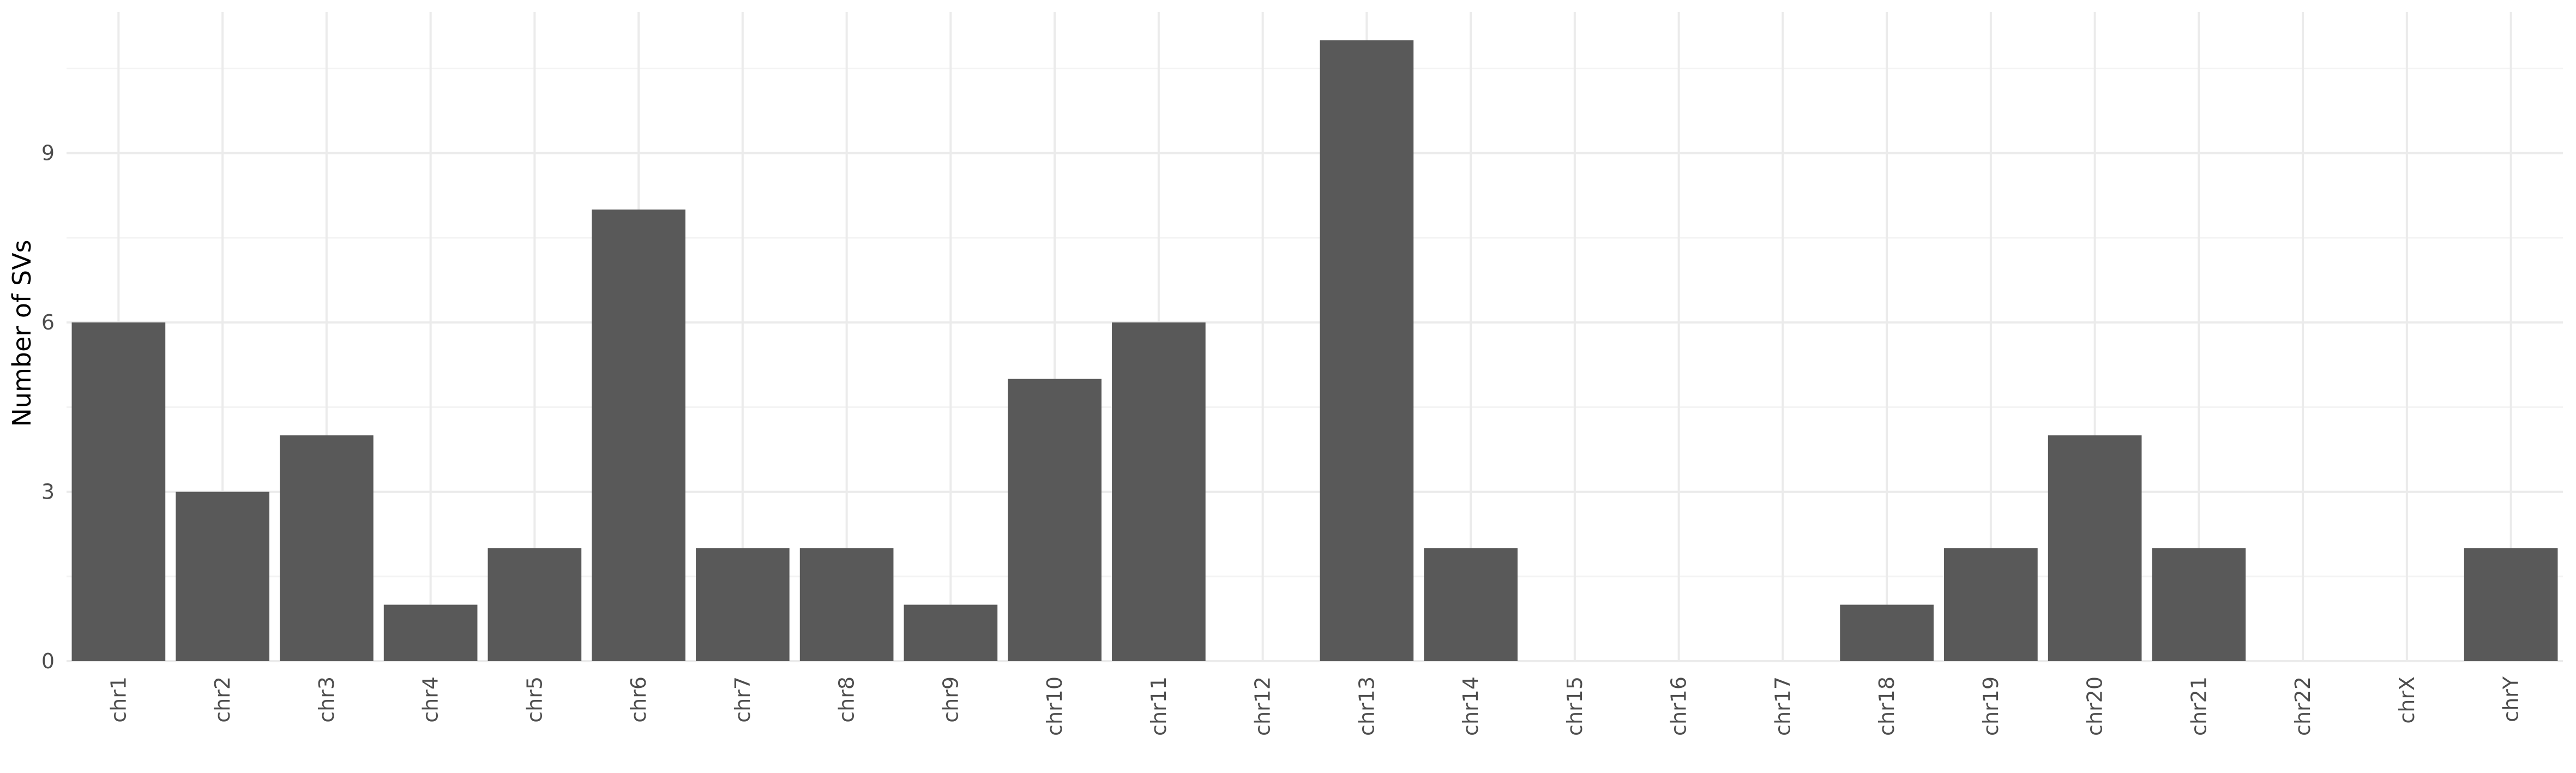 Image resolution: width=2576 pixels, height=773 pixels. I want to click on bar-chr9, so click(951, 632).